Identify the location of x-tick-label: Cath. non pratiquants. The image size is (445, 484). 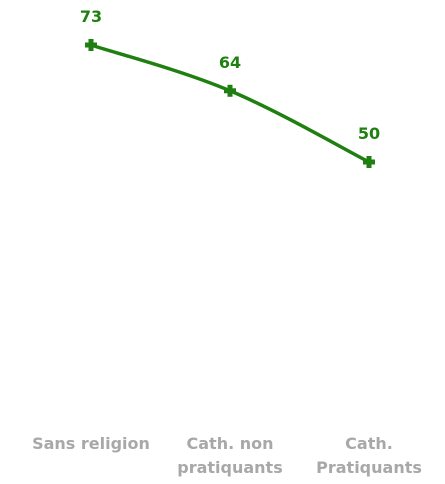
(229, 455).